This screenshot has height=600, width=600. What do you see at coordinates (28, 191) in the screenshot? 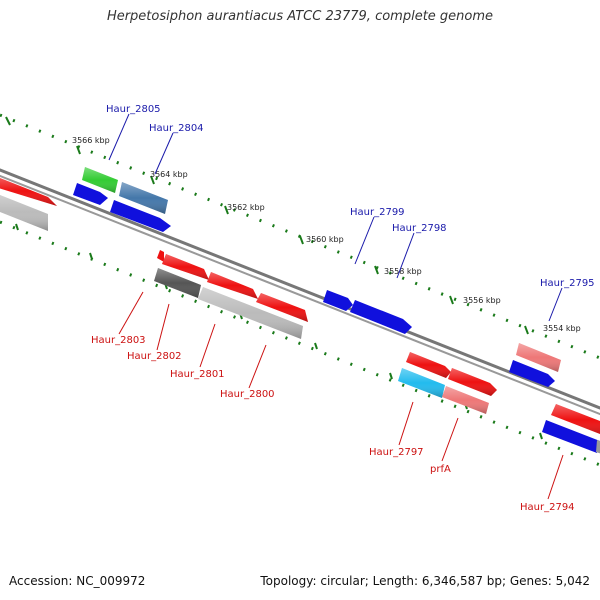
I see `gene-red-left-shade` at bounding box center [28, 191].